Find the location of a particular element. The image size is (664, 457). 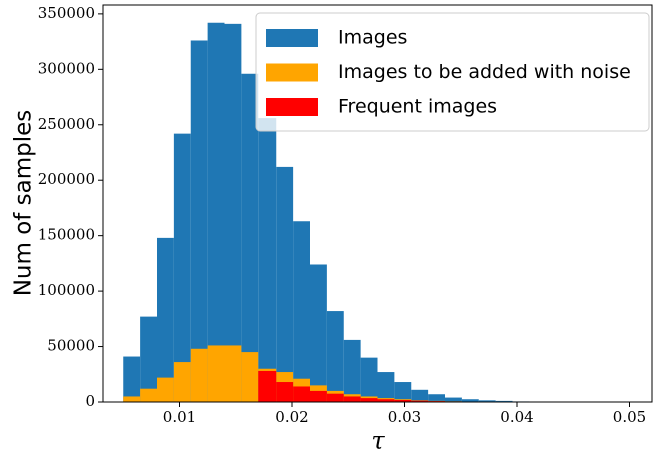

x-tick-label: 0.02 is located at coordinates (291, 417).